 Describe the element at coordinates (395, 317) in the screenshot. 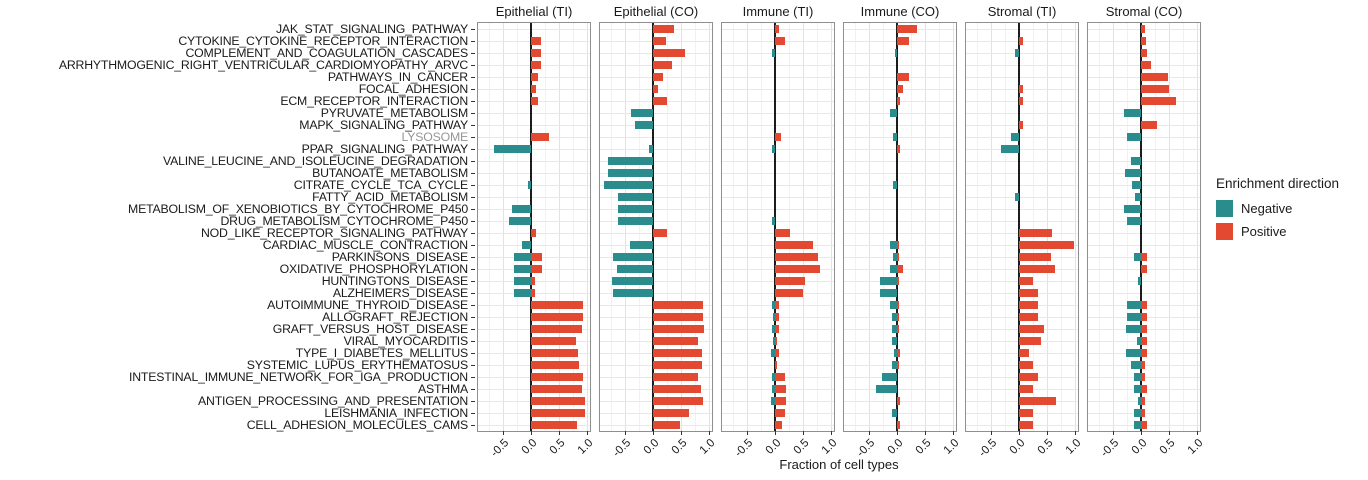

I see `y-axis-label: ALLOGRAFT_REJECTION` at that location.